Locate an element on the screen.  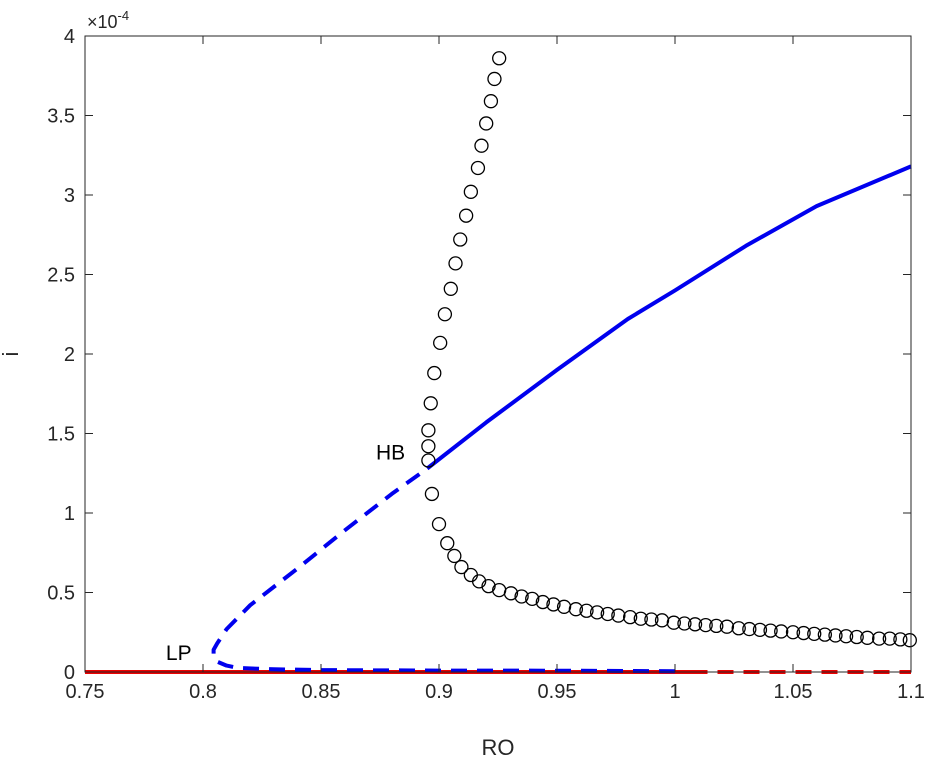
x-tick-label: 1 is located at coordinates (674, 692).